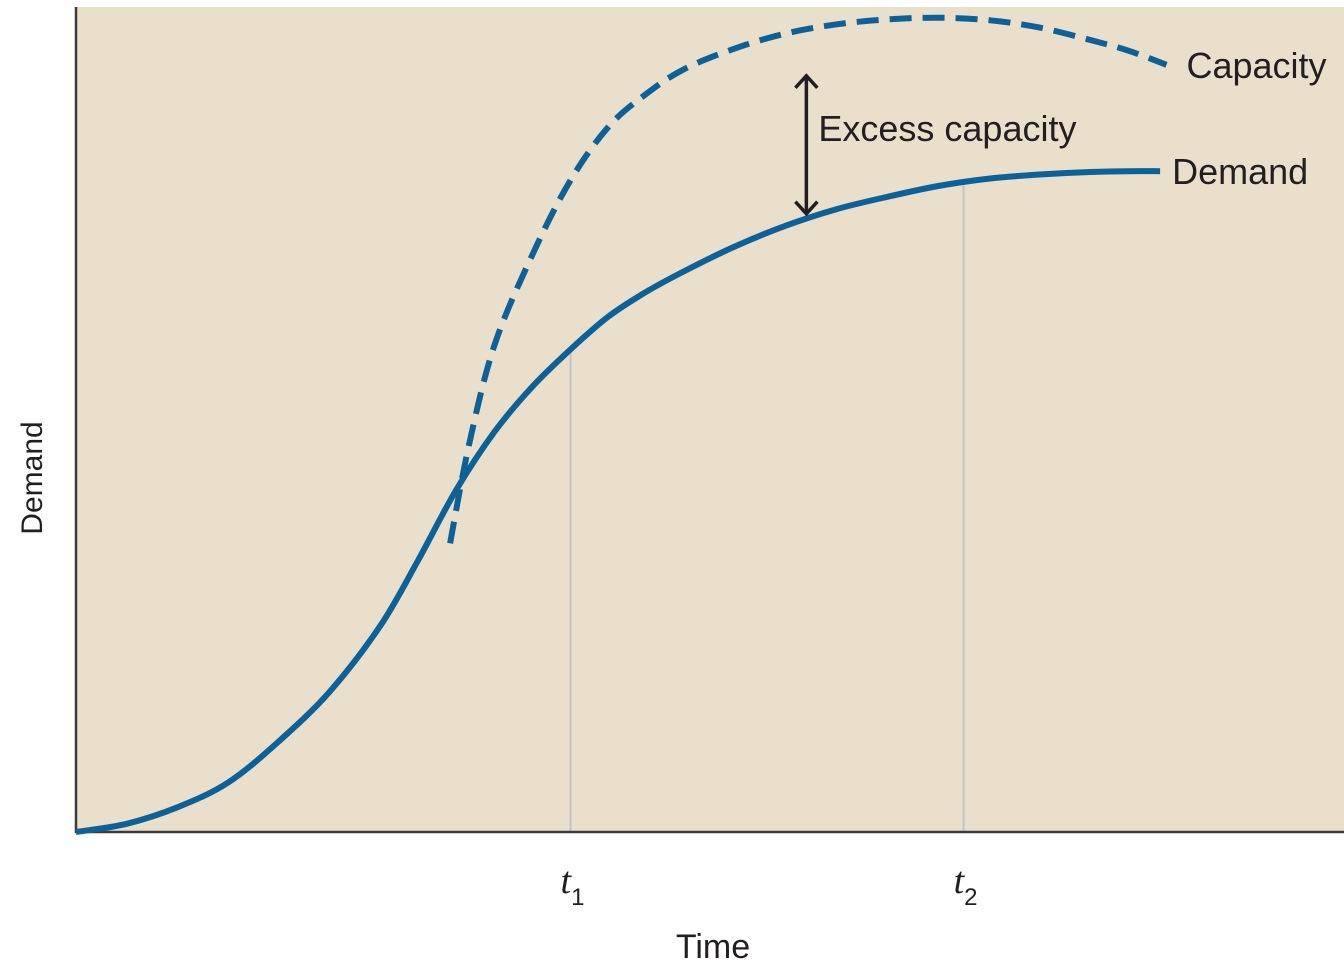 The width and height of the screenshot is (1344, 964). What do you see at coordinates (806, 81) in the screenshot?
I see `excess-arrow-head-up` at bounding box center [806, 81].